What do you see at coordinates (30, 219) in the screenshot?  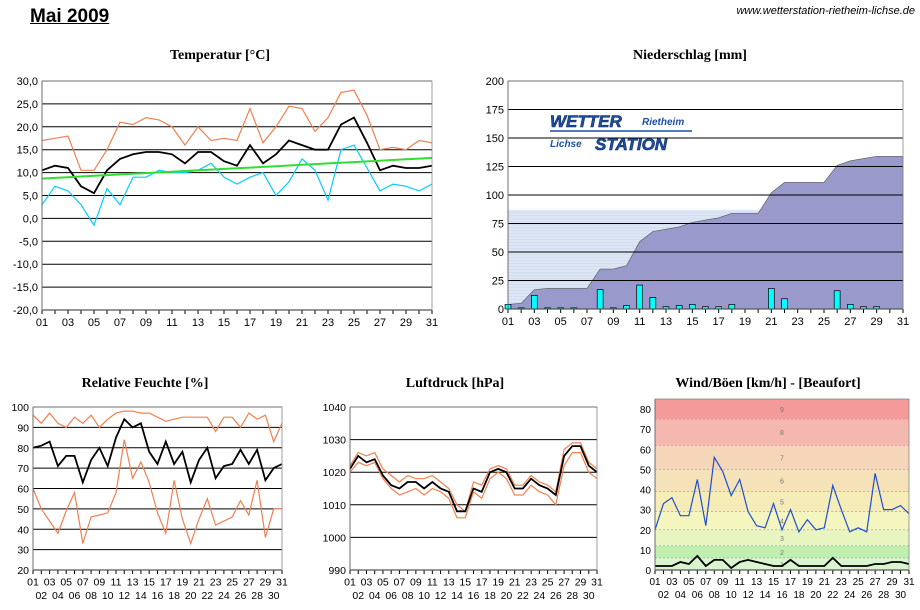 I see `y-tick-label: 0,0` at bounding box center [30, 219].